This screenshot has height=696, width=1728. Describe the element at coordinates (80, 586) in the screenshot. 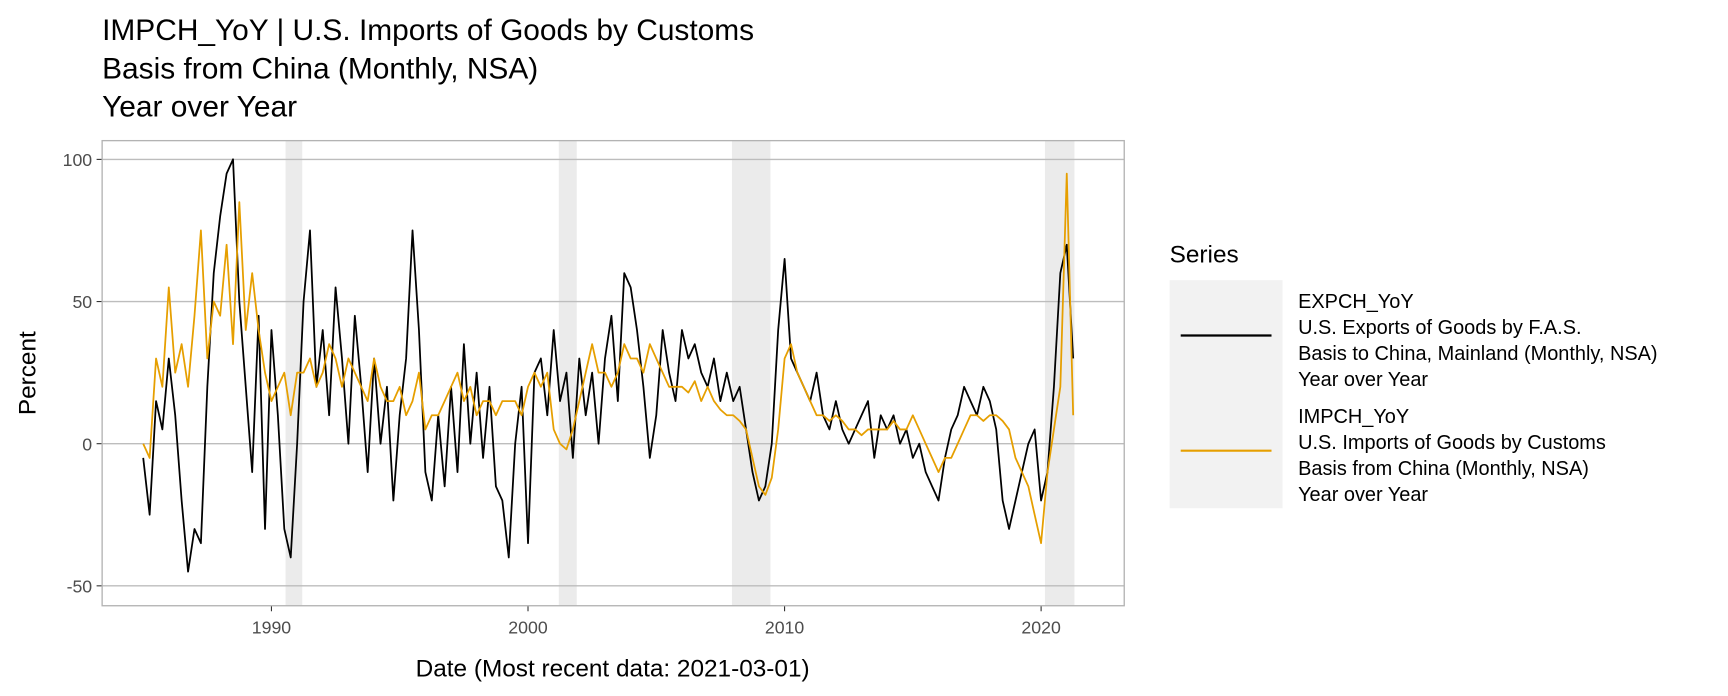

I see `y-tick-label: -50` at that location.